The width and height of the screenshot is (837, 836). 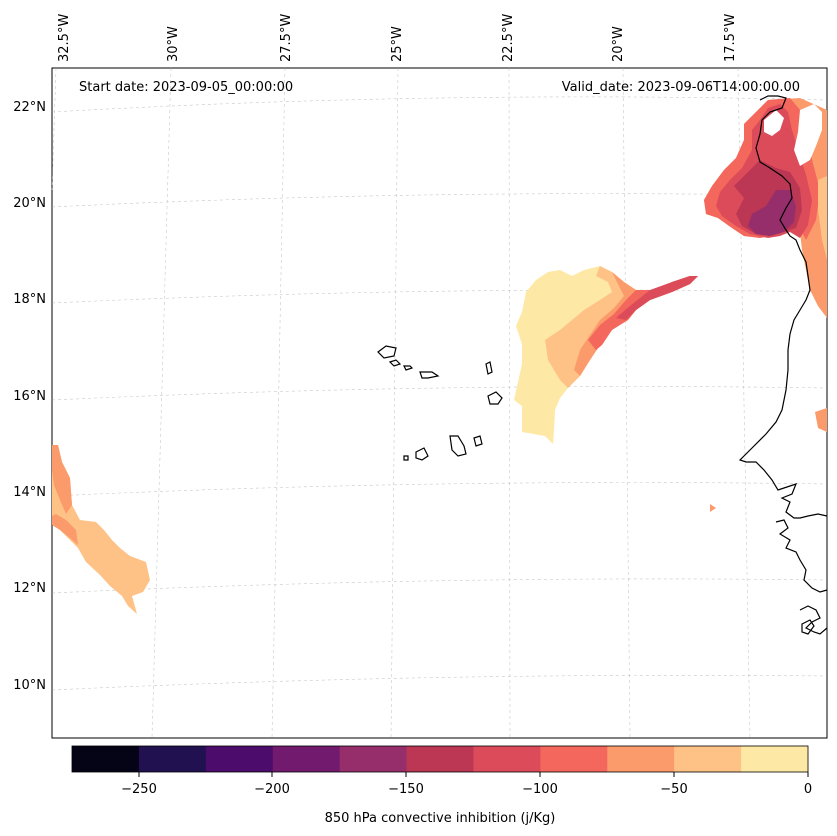 What do you see at coordinates (286, 38) in the screenshot?
I see `lon-label: 27.5°W` at bounding box center [286, 38].